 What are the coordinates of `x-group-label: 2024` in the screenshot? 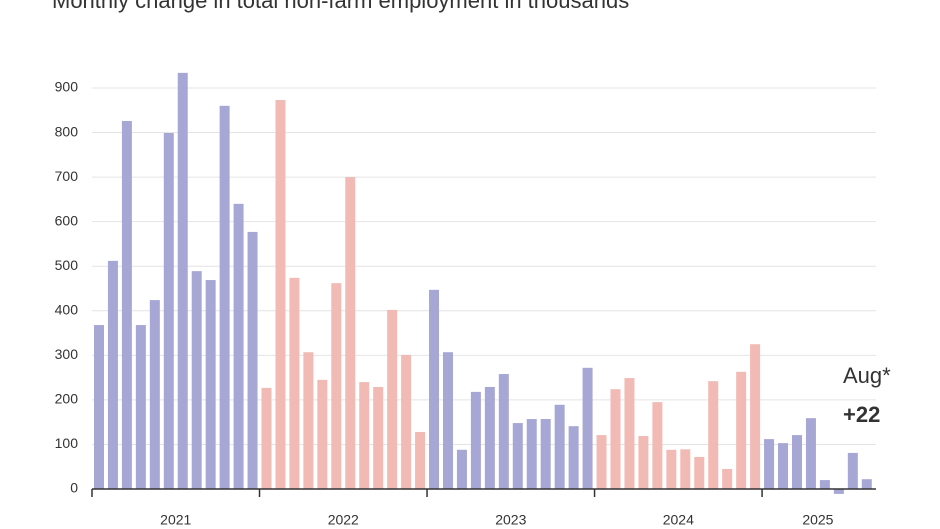 It's located at (678, 520).